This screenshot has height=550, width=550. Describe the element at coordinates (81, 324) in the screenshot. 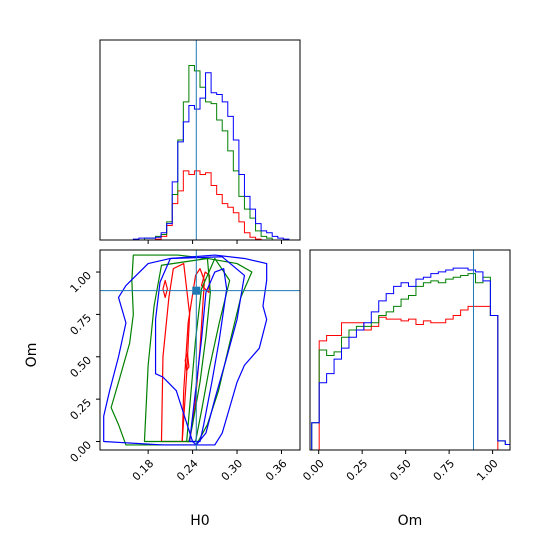

I see `contour_H0_Om-y-tick-label: 0.75` at that location.